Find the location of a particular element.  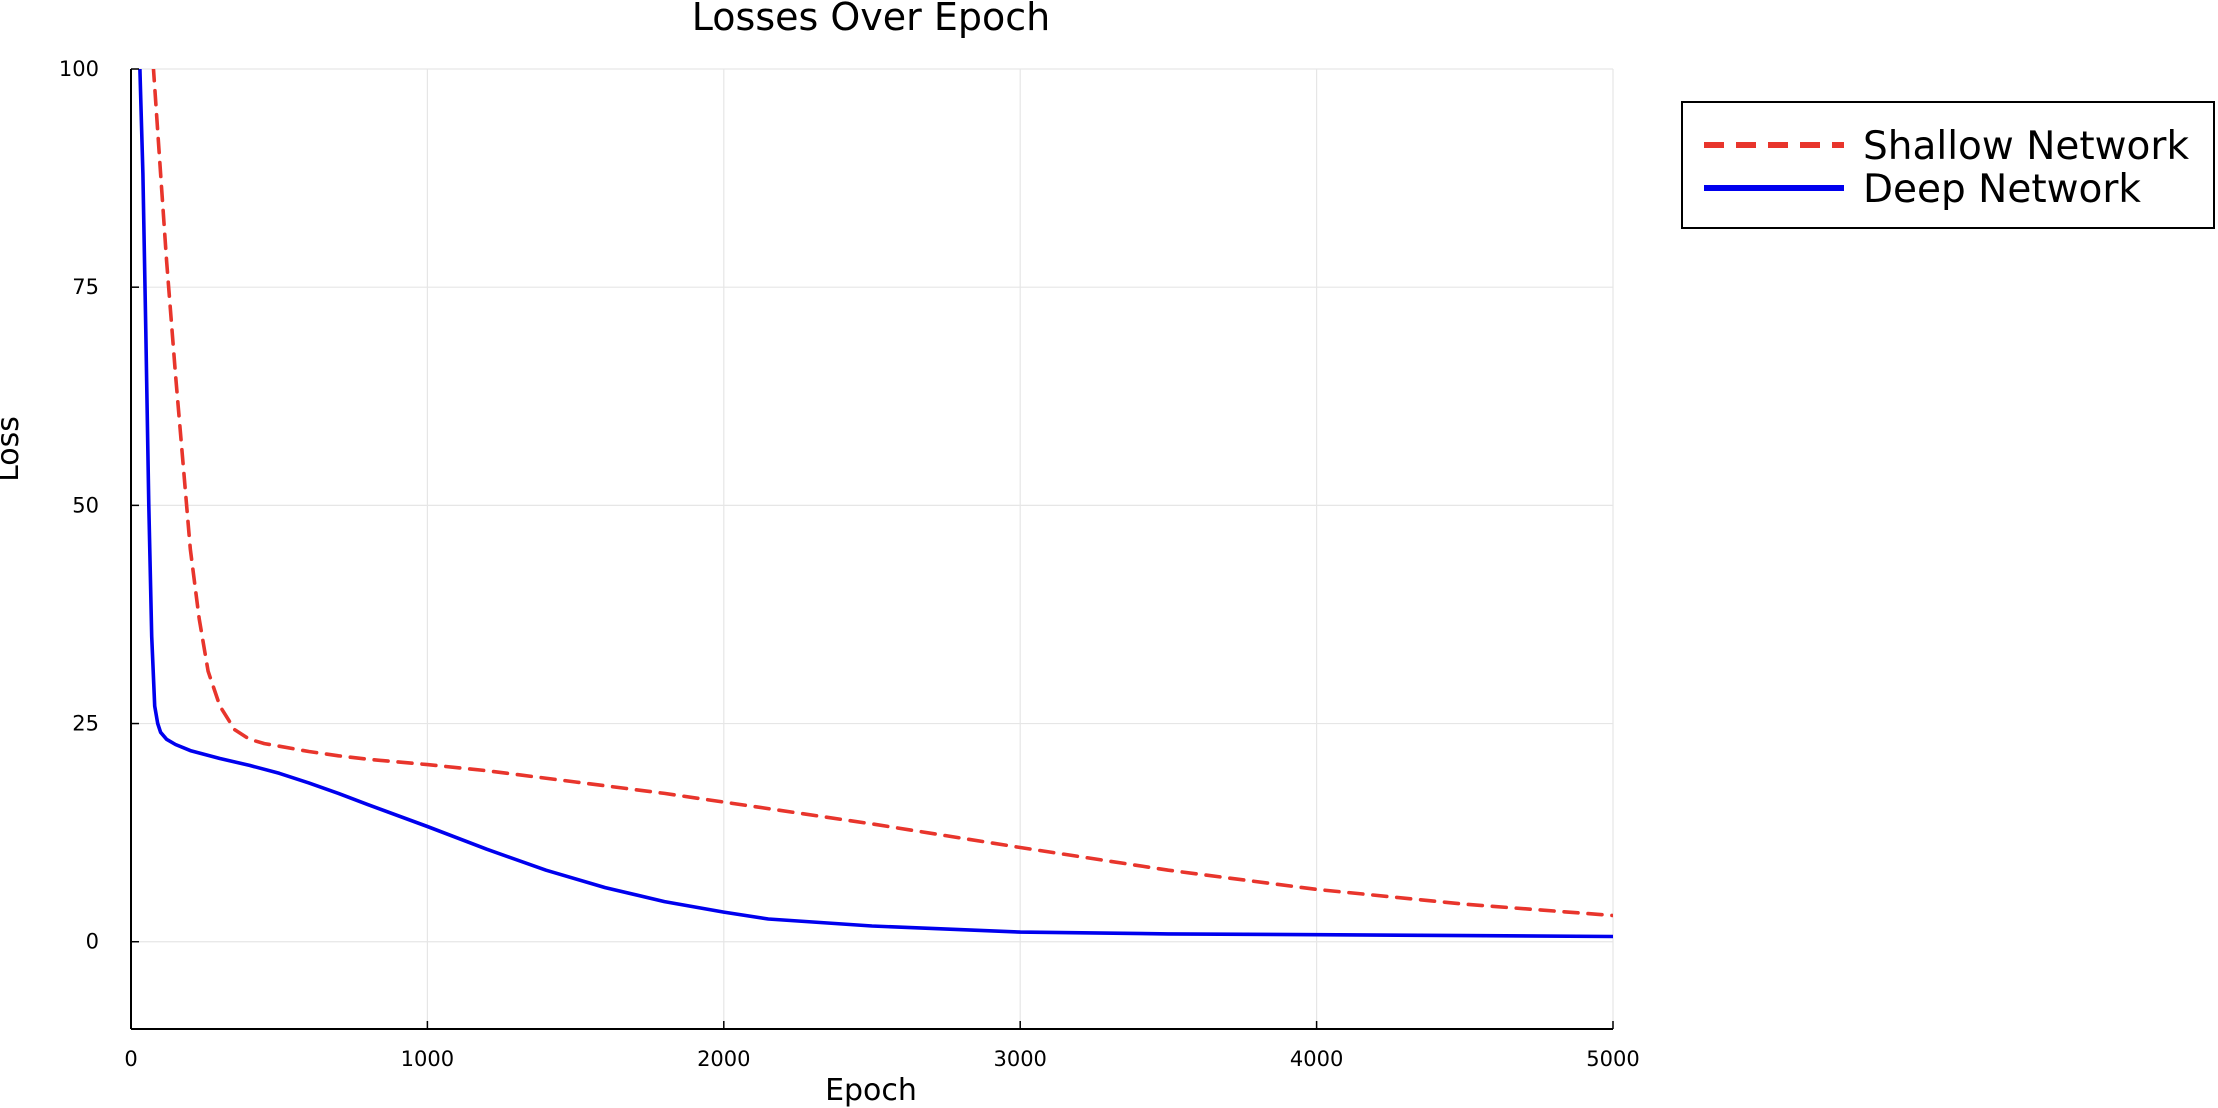

y-tick-label: 25 is located at coordinates (85, 724).